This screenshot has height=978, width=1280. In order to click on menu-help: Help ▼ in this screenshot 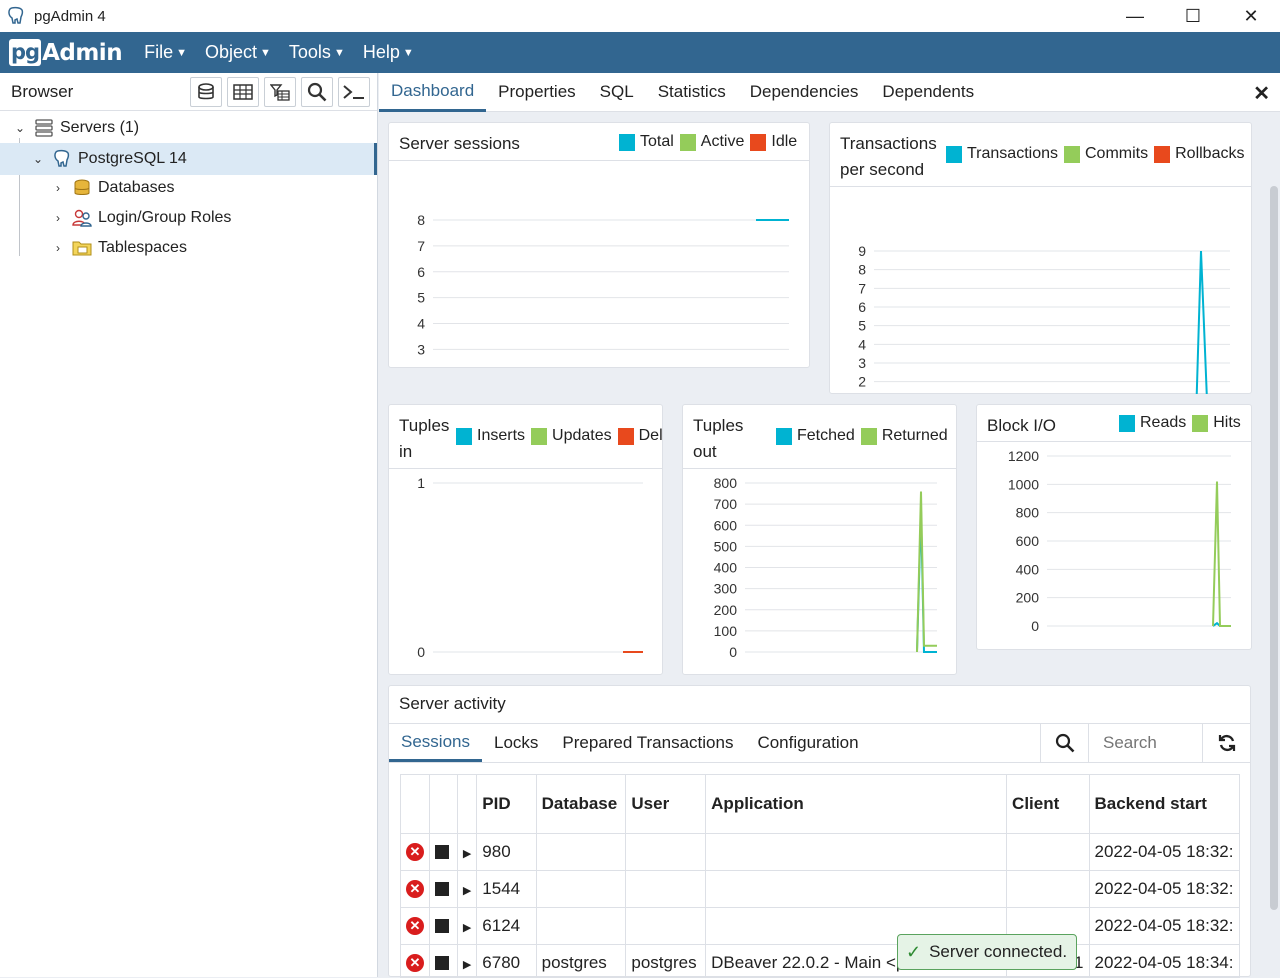, I will do `click(388, 52)`.